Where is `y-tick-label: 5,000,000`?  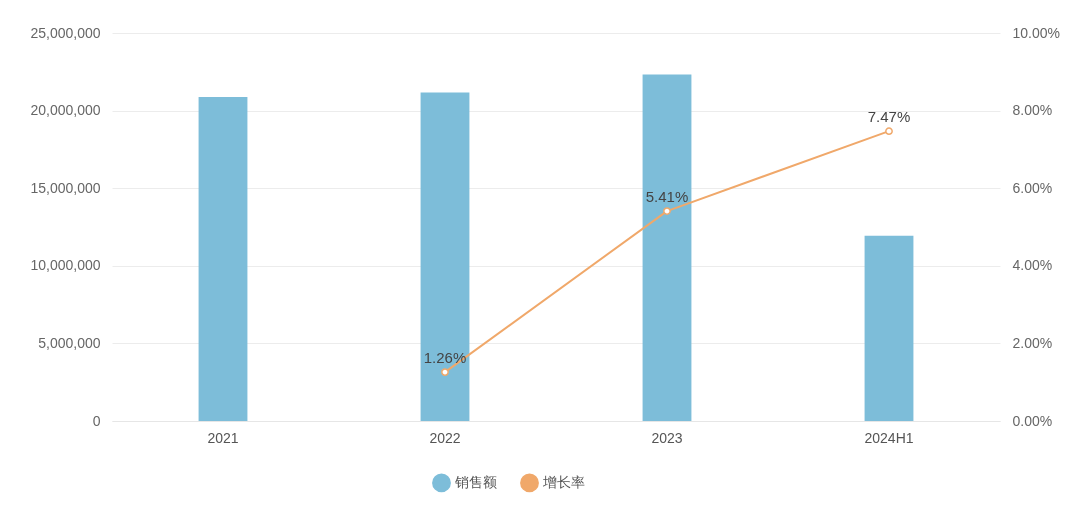 y-tick-label: 5,000,000 is located at coordinates (69, 342).